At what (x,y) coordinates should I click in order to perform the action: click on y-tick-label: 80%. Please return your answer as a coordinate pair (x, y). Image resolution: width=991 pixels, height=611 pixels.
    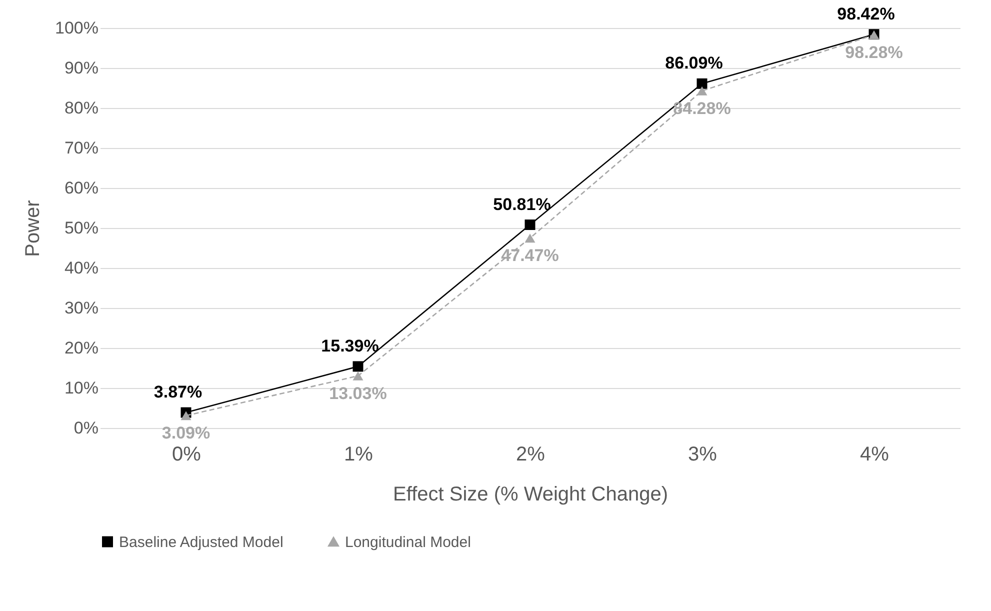
    Looking at the image, I should click on (81, 108).